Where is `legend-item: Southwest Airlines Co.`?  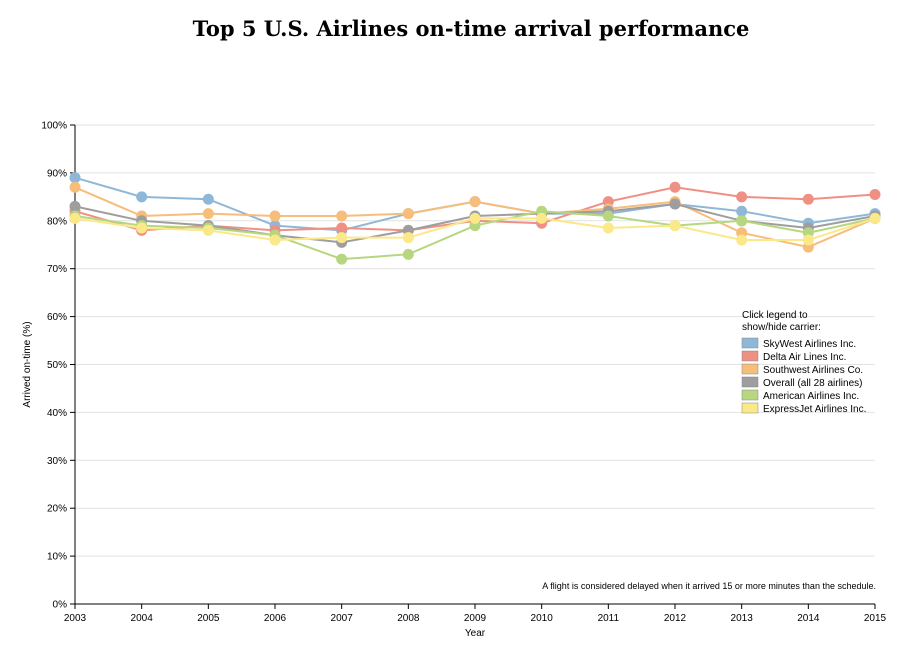
legend-item: Southwest Airlines Co. is located at coordinates (802, 369).